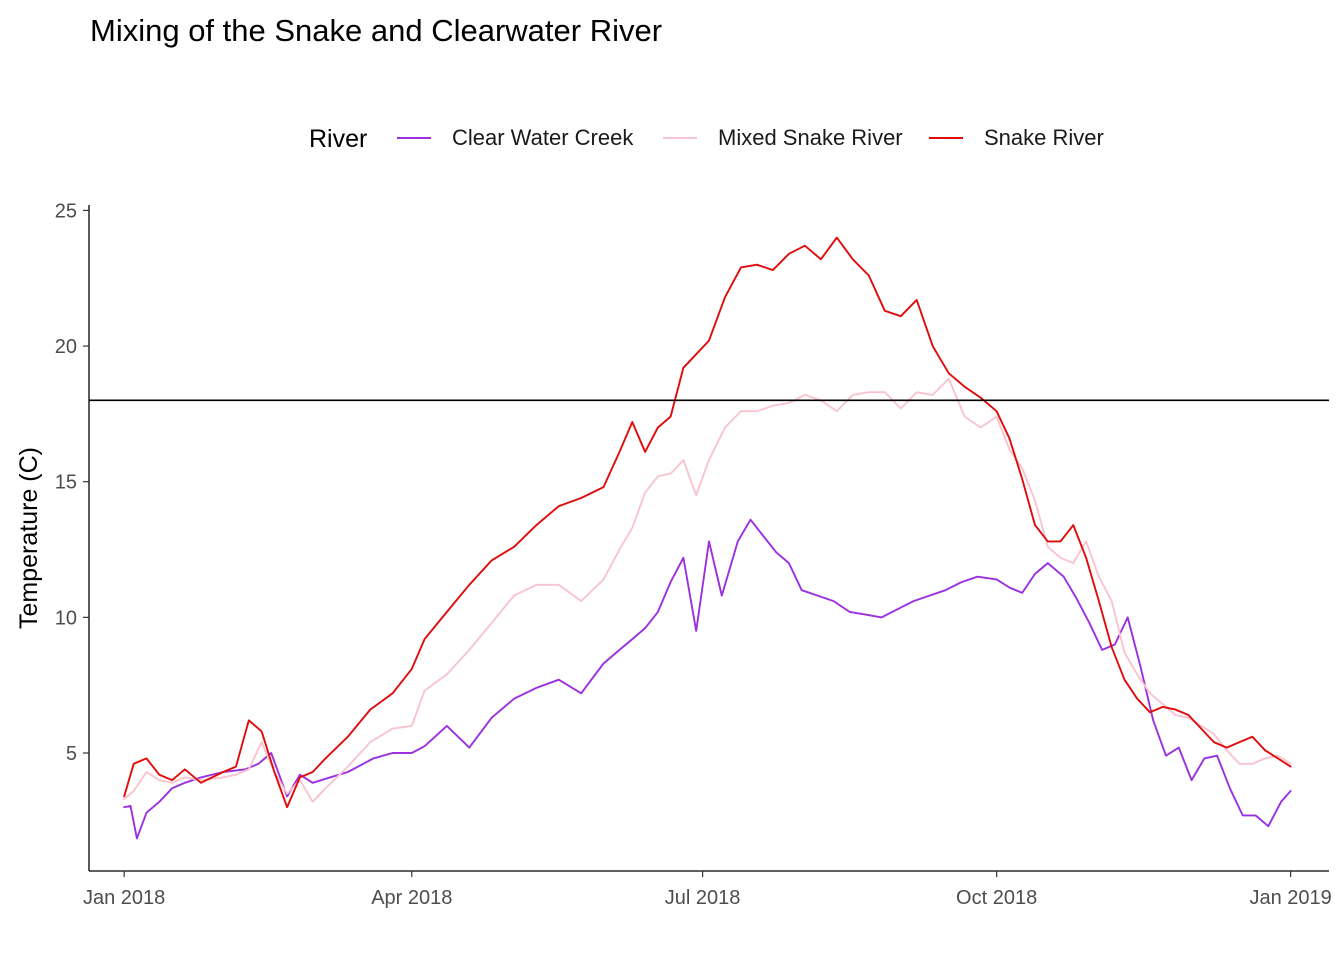 This screenshot has height=960, width=1344. Describe the element at coordinates (703, 898) in the screenshot. I see `x-tick-label: Jul 2018` at that location.